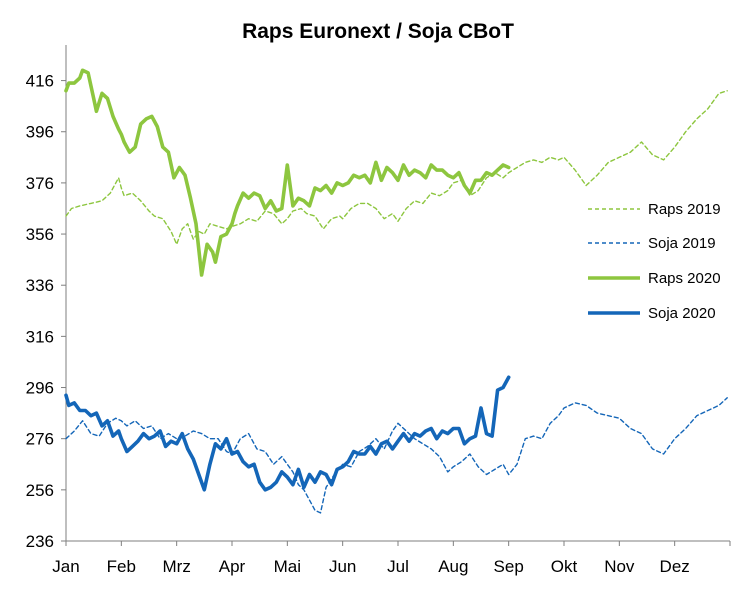 This screenshot has width=753, height=594. Describe the element at coordinates (342, 566) in the screenshot. I see `x-tick-label: Jun` at that location.